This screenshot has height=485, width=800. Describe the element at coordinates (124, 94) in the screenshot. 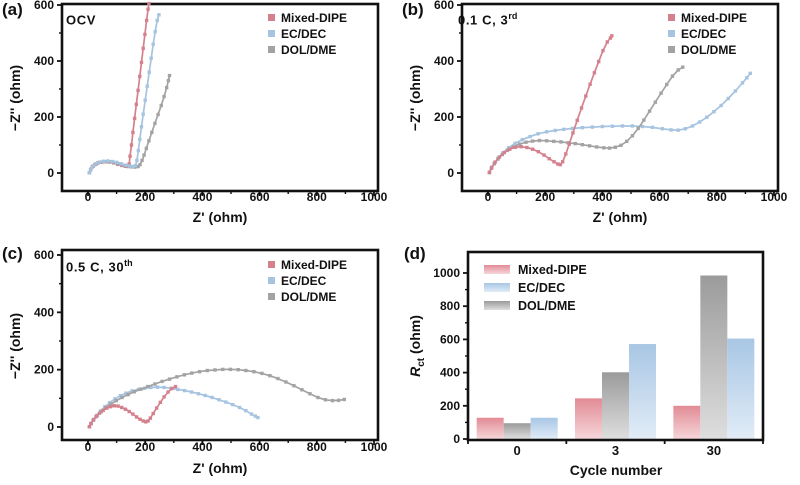

I see `series-EC/DEC` at that location.